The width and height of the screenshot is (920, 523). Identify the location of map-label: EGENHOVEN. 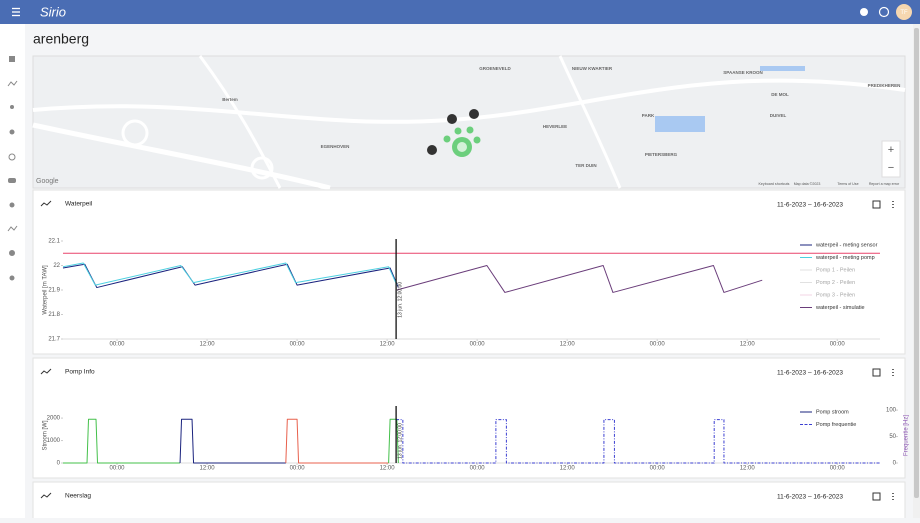
(335, 146).